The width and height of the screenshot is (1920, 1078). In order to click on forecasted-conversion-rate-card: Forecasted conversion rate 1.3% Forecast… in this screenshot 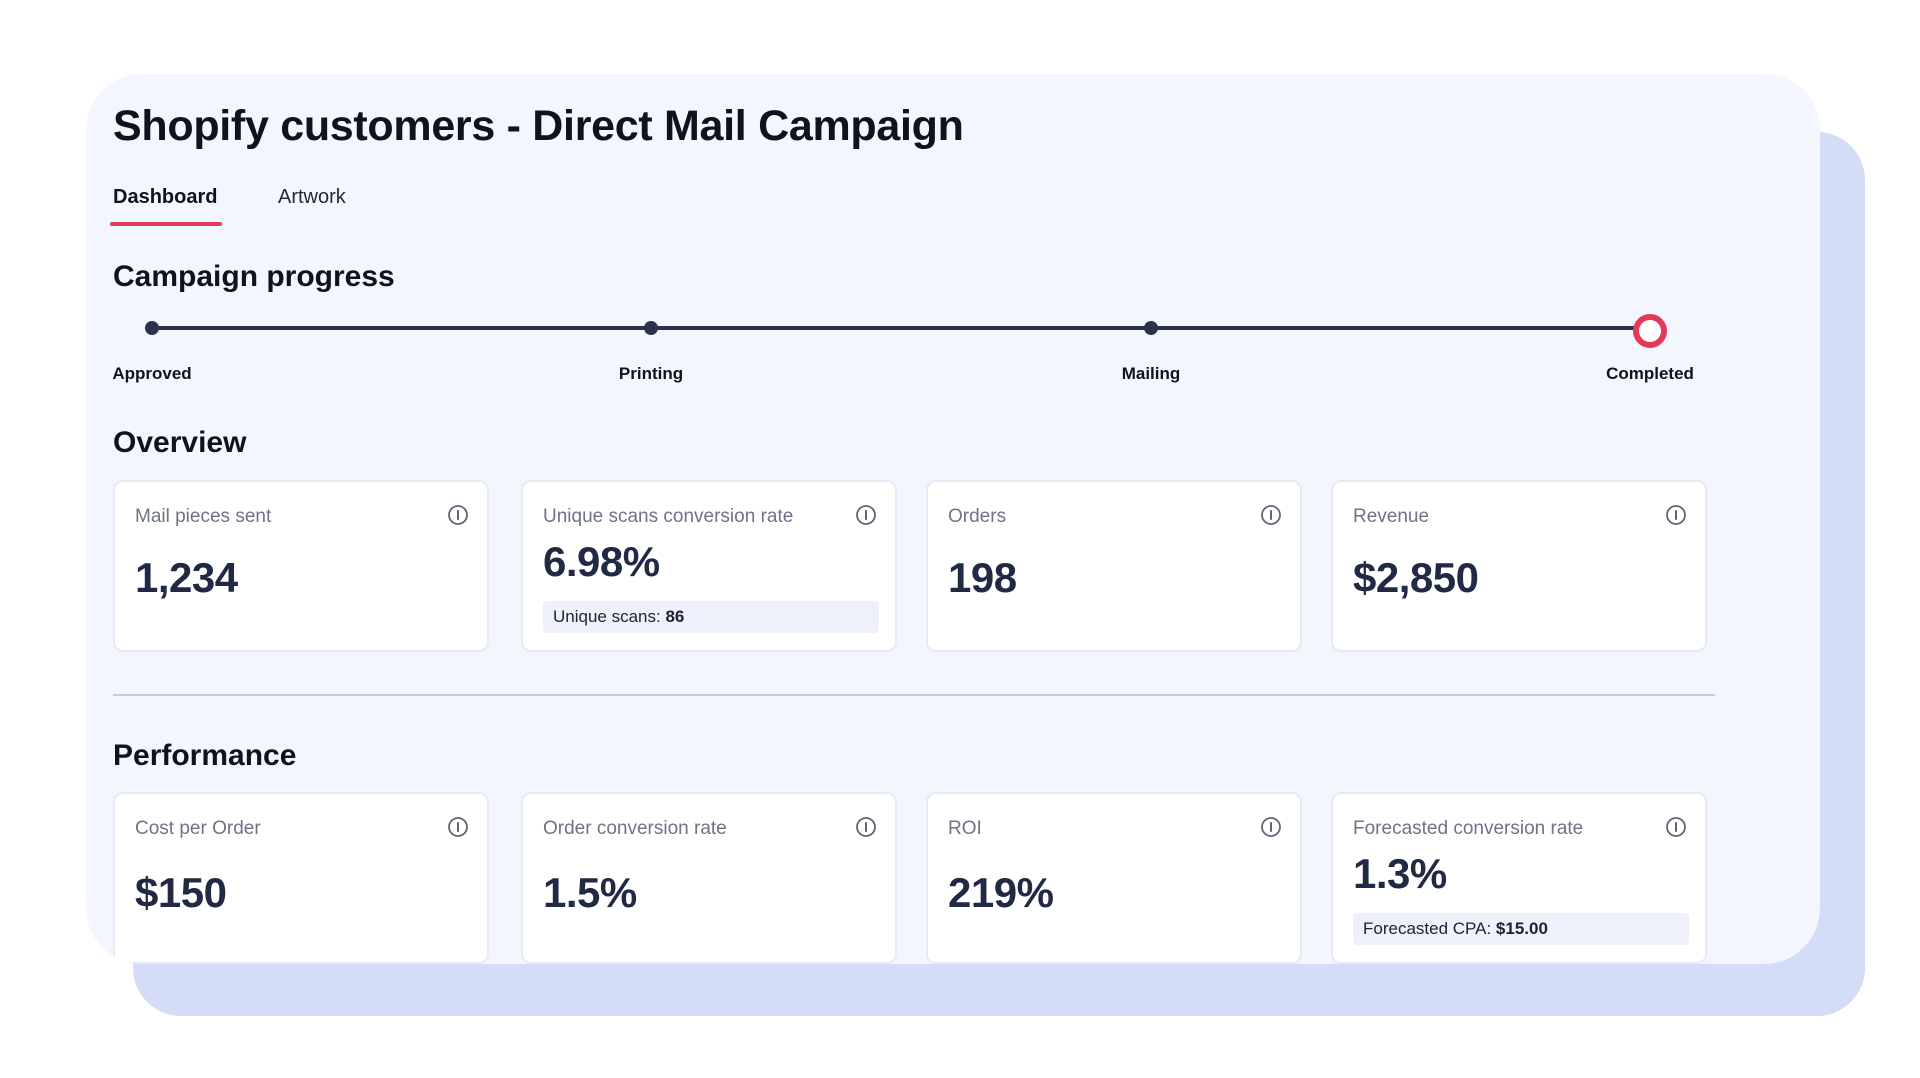, I will do `click(1519, 878)`.